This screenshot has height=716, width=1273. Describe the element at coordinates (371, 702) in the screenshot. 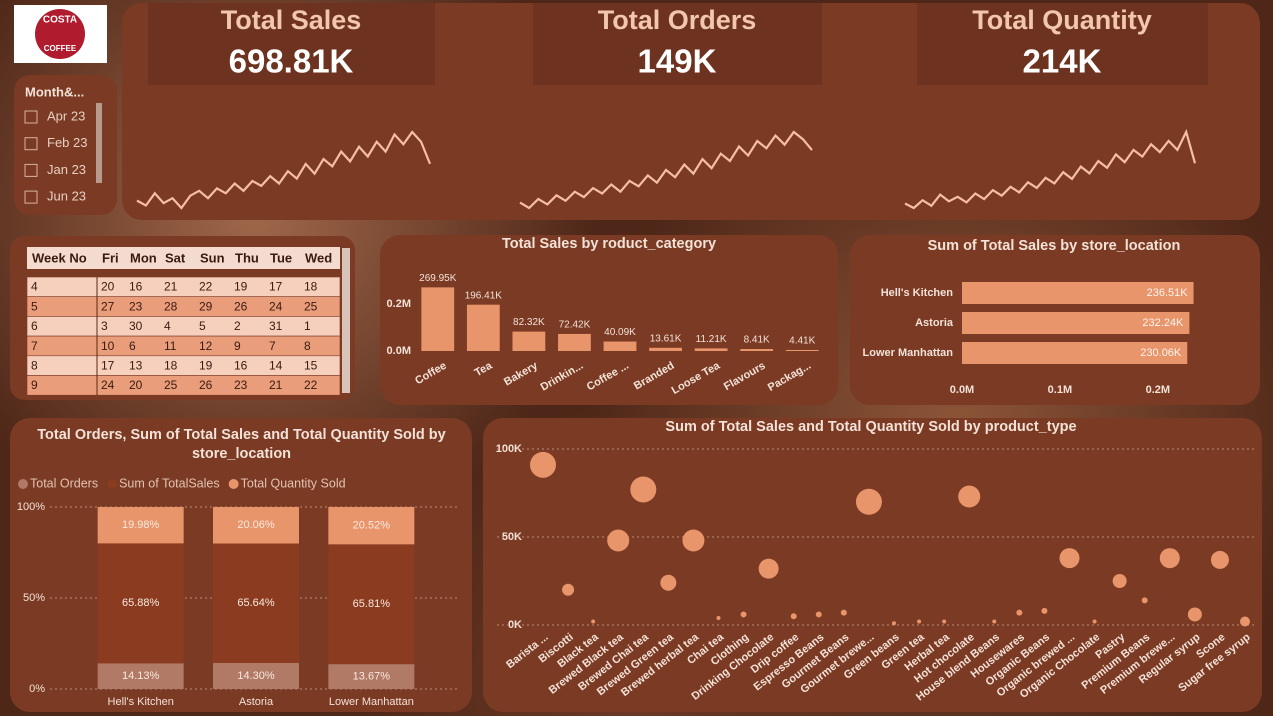

I see `x-tick-label: Lower Manhattan` at that location.